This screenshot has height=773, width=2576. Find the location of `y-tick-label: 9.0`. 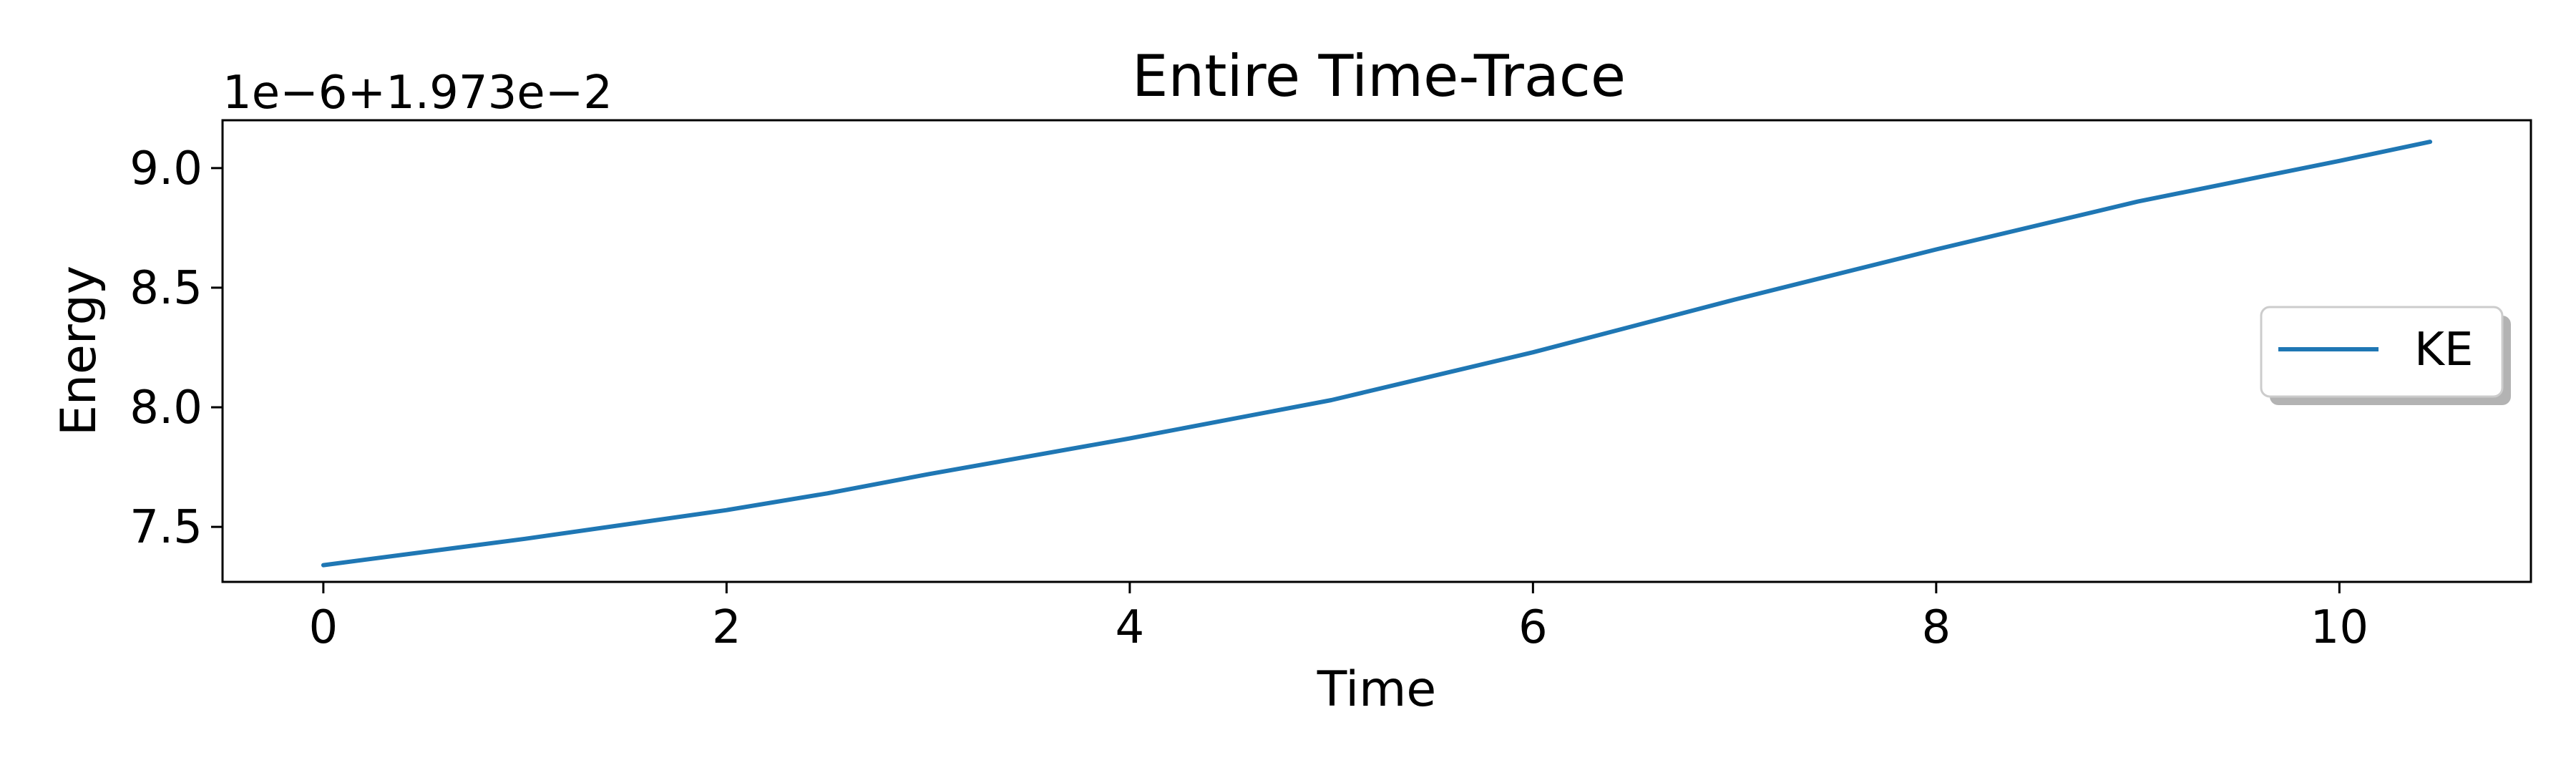

y-tick-label: 9.0 is located at coordinates (166, 168).